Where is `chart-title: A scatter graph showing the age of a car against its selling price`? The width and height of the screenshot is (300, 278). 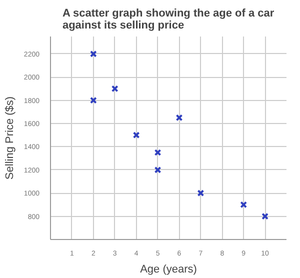 chart-title: A scatter graph showing the age of a car against its selling price is located at coordinates (168, 20).